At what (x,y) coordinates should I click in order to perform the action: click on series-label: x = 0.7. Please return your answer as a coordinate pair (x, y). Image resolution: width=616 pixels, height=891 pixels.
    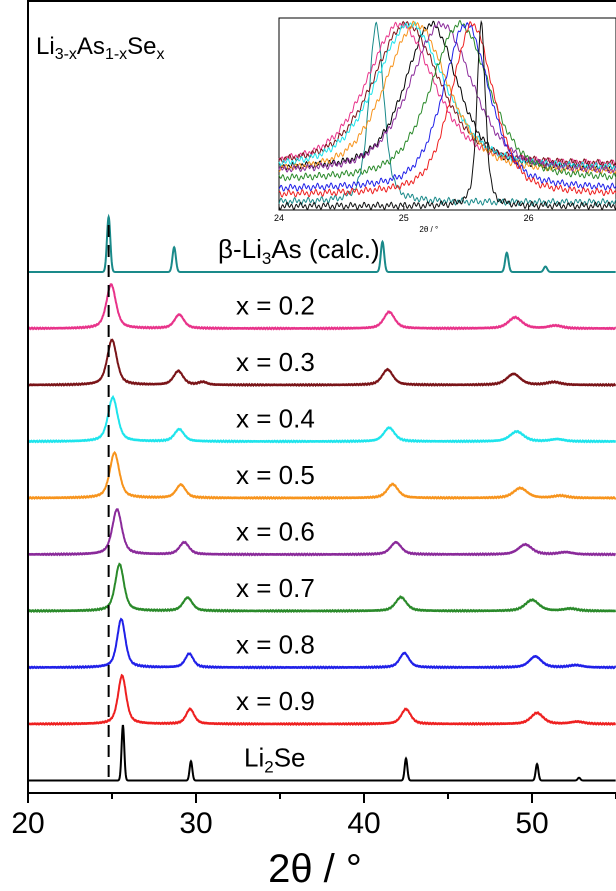
    Looking at the image, I should click on (275, 588).